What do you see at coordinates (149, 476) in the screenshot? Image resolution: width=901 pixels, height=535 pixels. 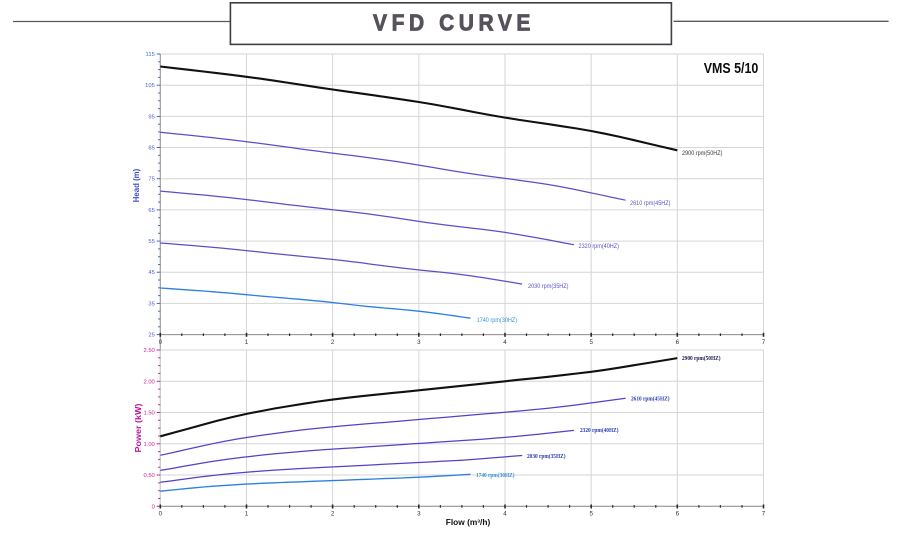 I see `svg-text: 0.50` at bounding box center [149, 476].